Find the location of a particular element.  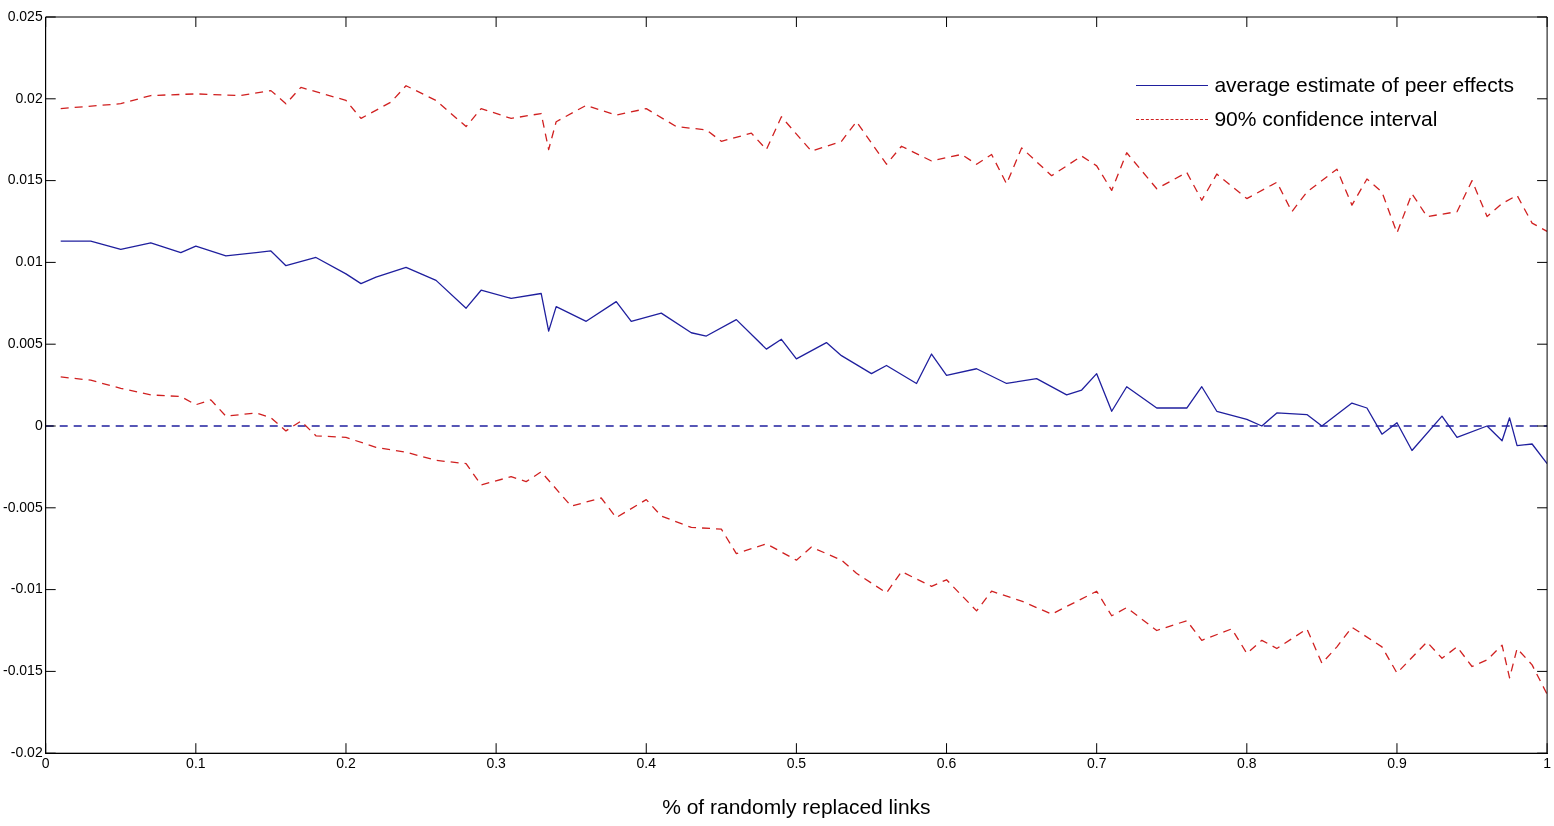

x-axis-title: % of randomly replaced links is located at coordinates (796, 806).